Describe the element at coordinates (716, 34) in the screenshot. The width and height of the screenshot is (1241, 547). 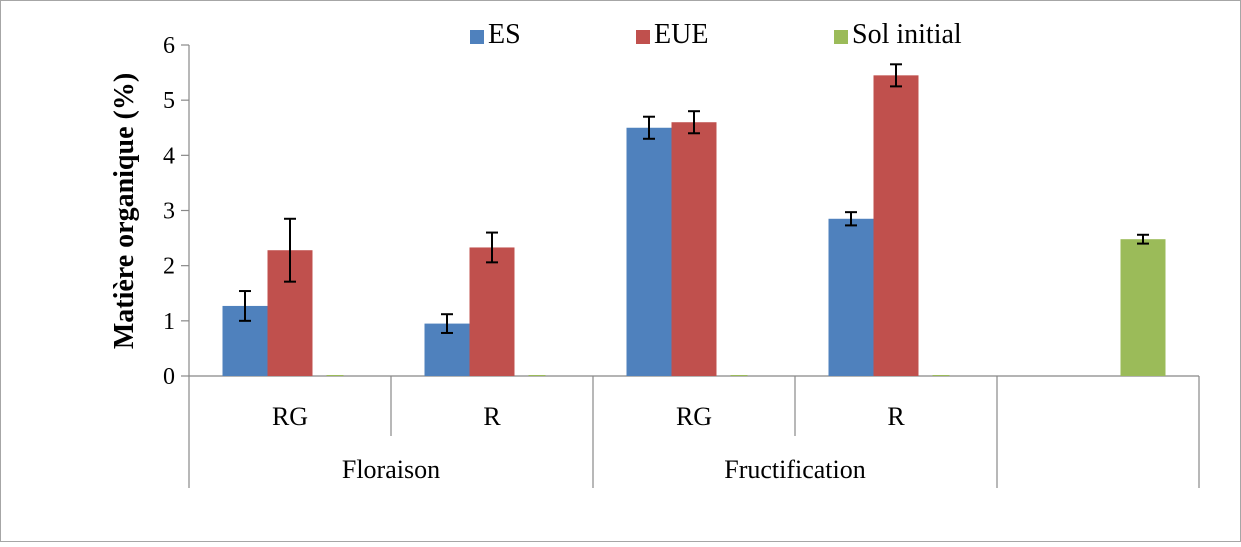
I see `legend: ES EUE Sol initial` at that location.